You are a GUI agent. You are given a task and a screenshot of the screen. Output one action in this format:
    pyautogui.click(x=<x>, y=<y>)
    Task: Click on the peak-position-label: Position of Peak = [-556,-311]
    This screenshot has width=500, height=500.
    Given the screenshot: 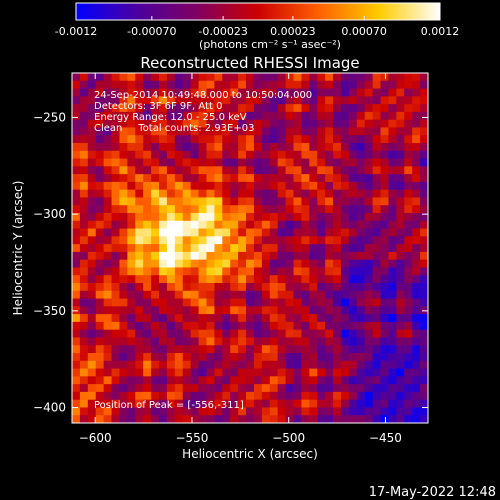 What is the action you would take?
    pyautogui.click(x=169, y=405)
    